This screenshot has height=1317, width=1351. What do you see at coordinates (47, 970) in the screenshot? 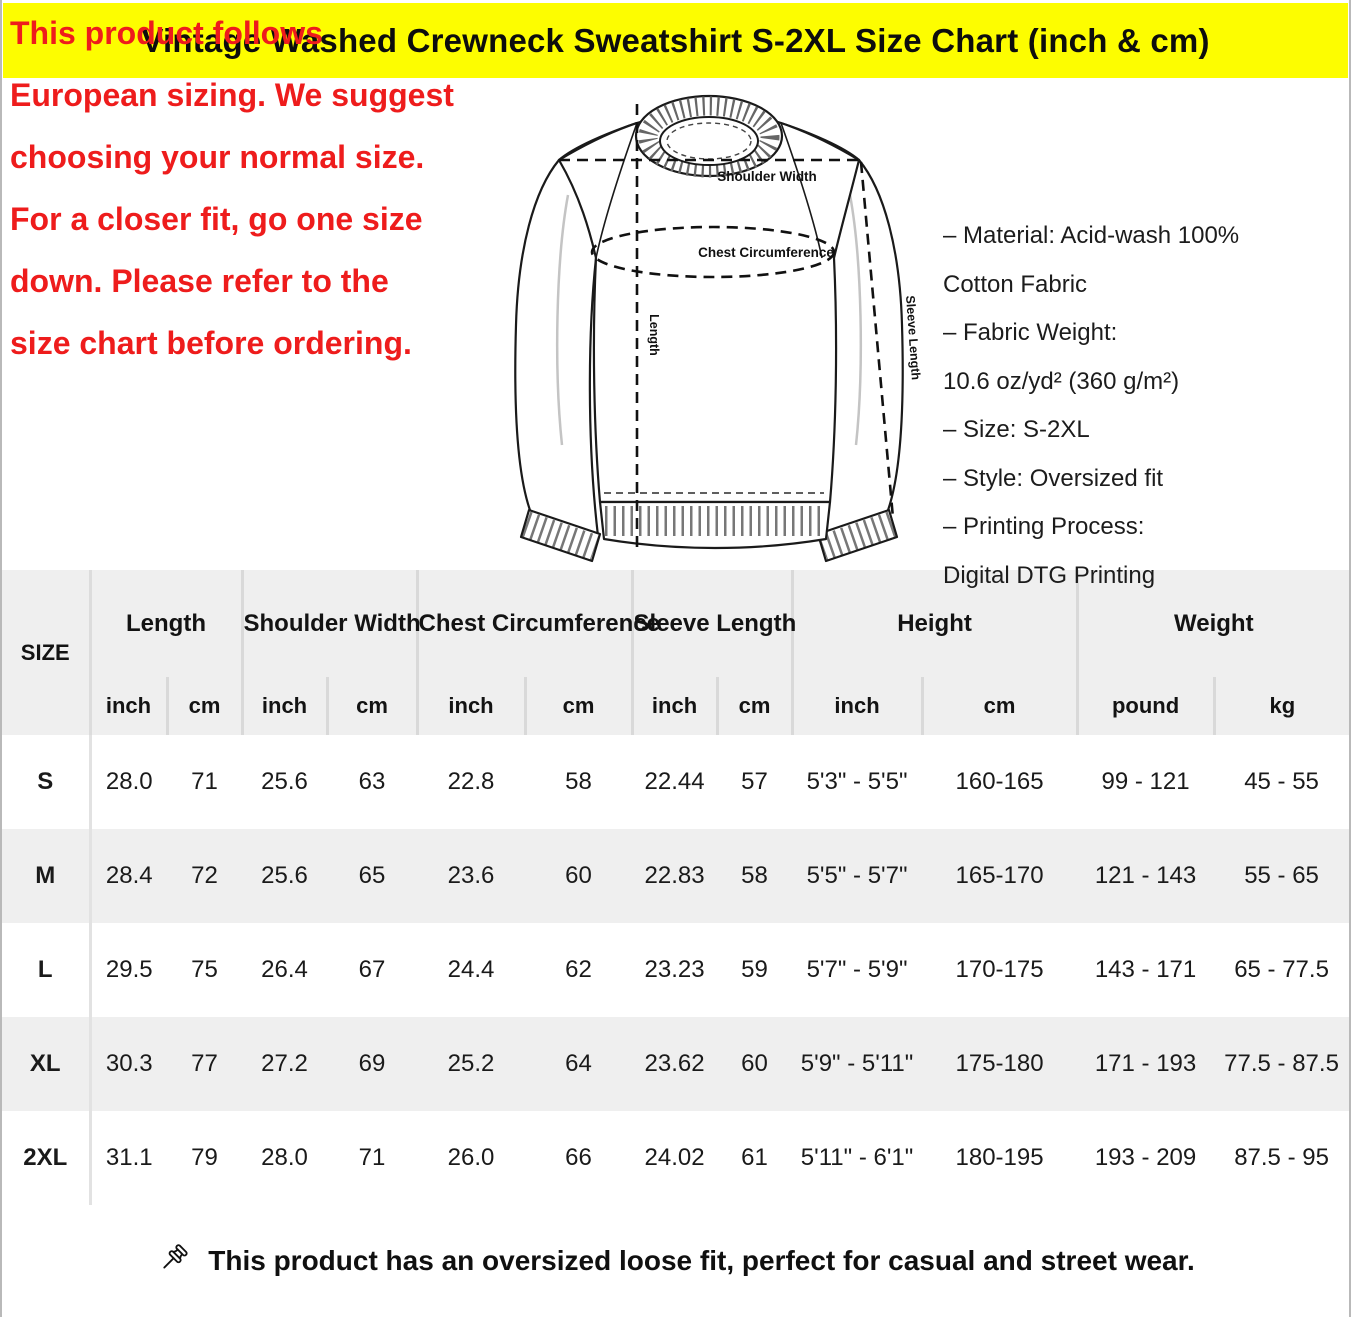
I see `size-cell: L` at bounding box center [47, 970].